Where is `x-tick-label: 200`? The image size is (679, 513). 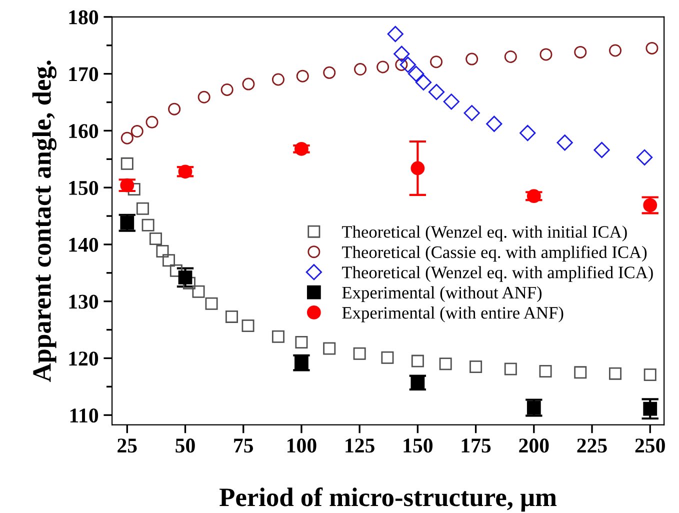
x-tick-label: 200 is located at coordinates (534, 445).